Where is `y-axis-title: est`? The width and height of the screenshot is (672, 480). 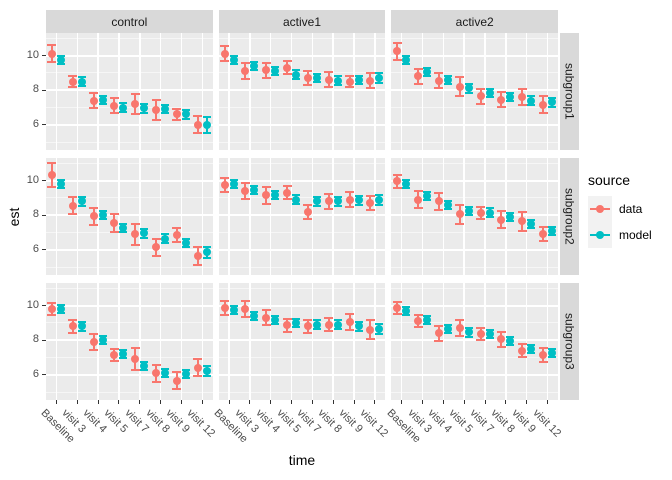 y-axis-title: est is located at coordinates (14, 217).